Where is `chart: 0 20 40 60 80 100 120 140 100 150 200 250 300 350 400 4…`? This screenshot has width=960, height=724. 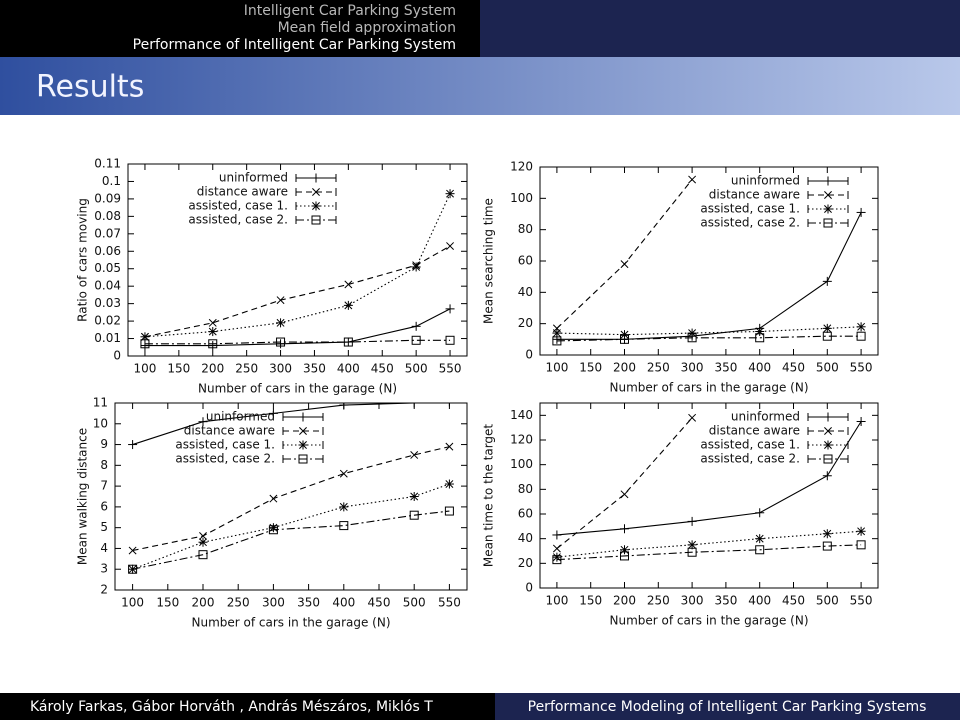
chart: 0 20 40 60 80 100 120 140 100 150 200 250 300 350 400 4… is located at coordinates (680, 515).